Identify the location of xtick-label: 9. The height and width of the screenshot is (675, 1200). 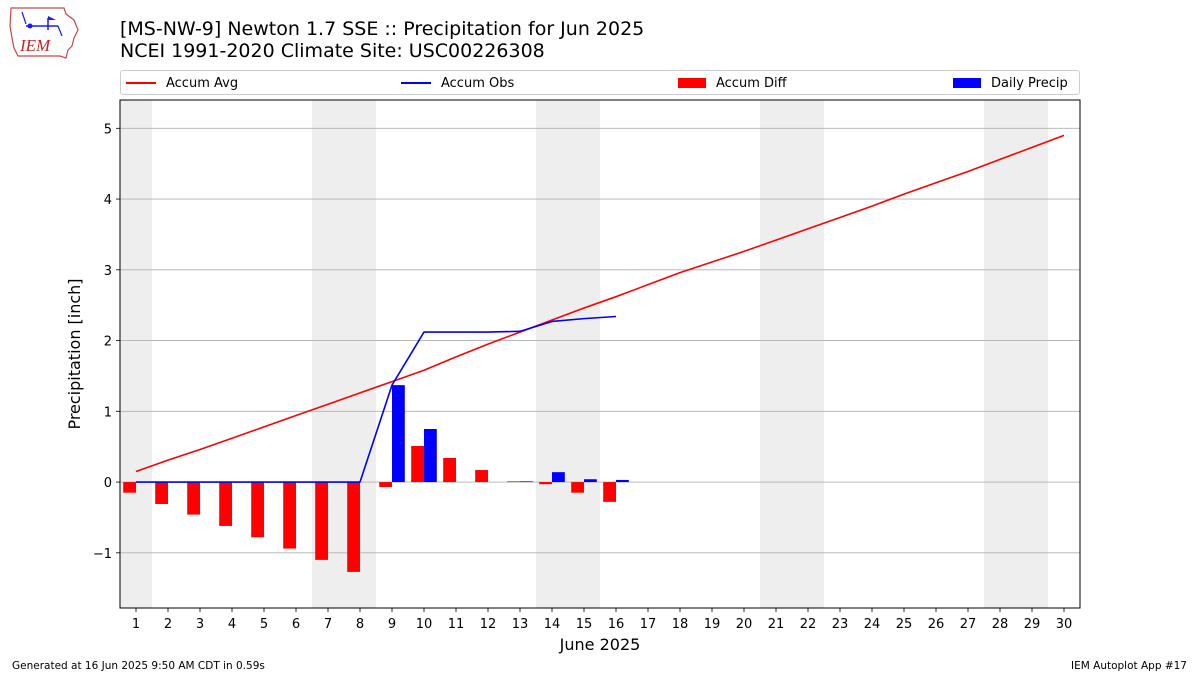
(392, 624).